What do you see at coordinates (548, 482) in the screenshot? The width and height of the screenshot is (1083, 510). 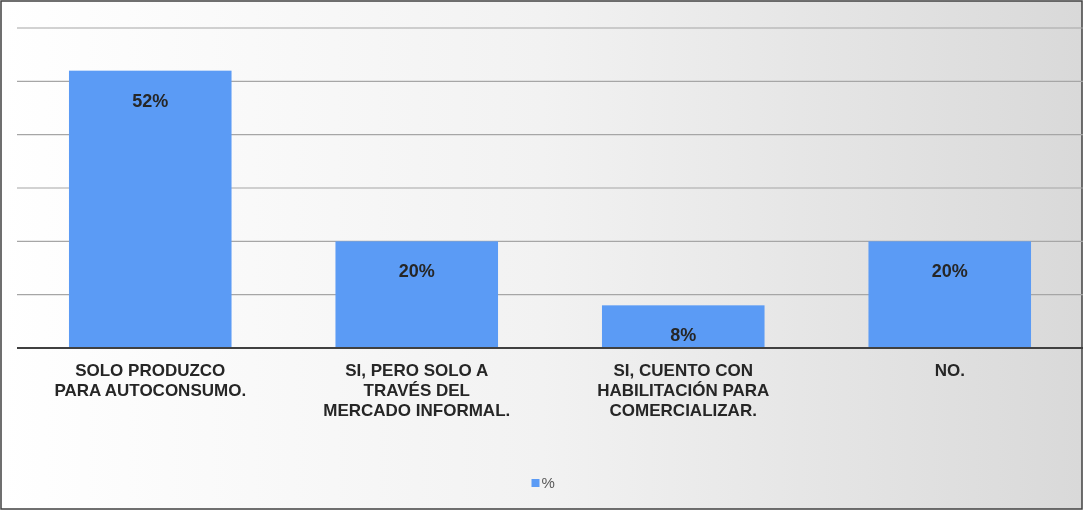 I see `legend-label: %` at bounding box center [548, 482].